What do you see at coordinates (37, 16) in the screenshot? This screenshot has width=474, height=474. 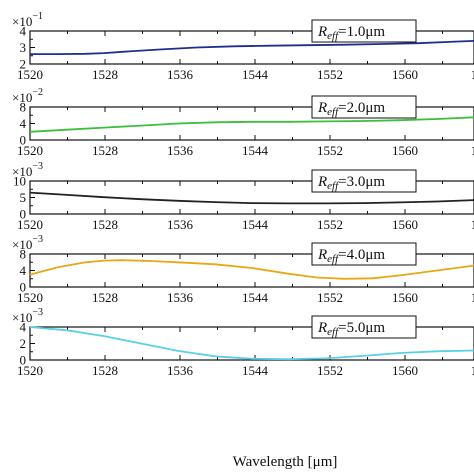 I see `scale-exponent: −1` at bounding box center [37, 16].